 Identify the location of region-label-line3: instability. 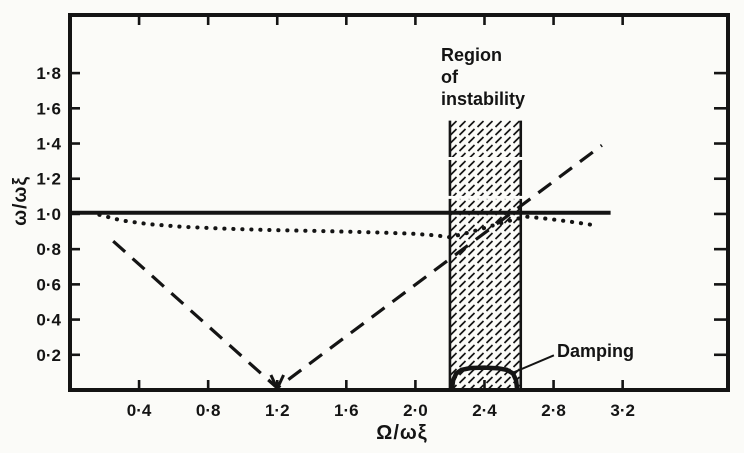
(483, 99).